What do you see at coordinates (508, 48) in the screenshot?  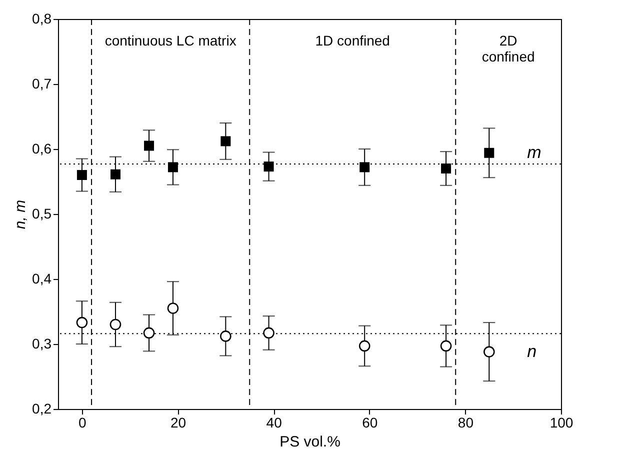 I see `annotation: 2D confined` at bounding box center [508, 48].